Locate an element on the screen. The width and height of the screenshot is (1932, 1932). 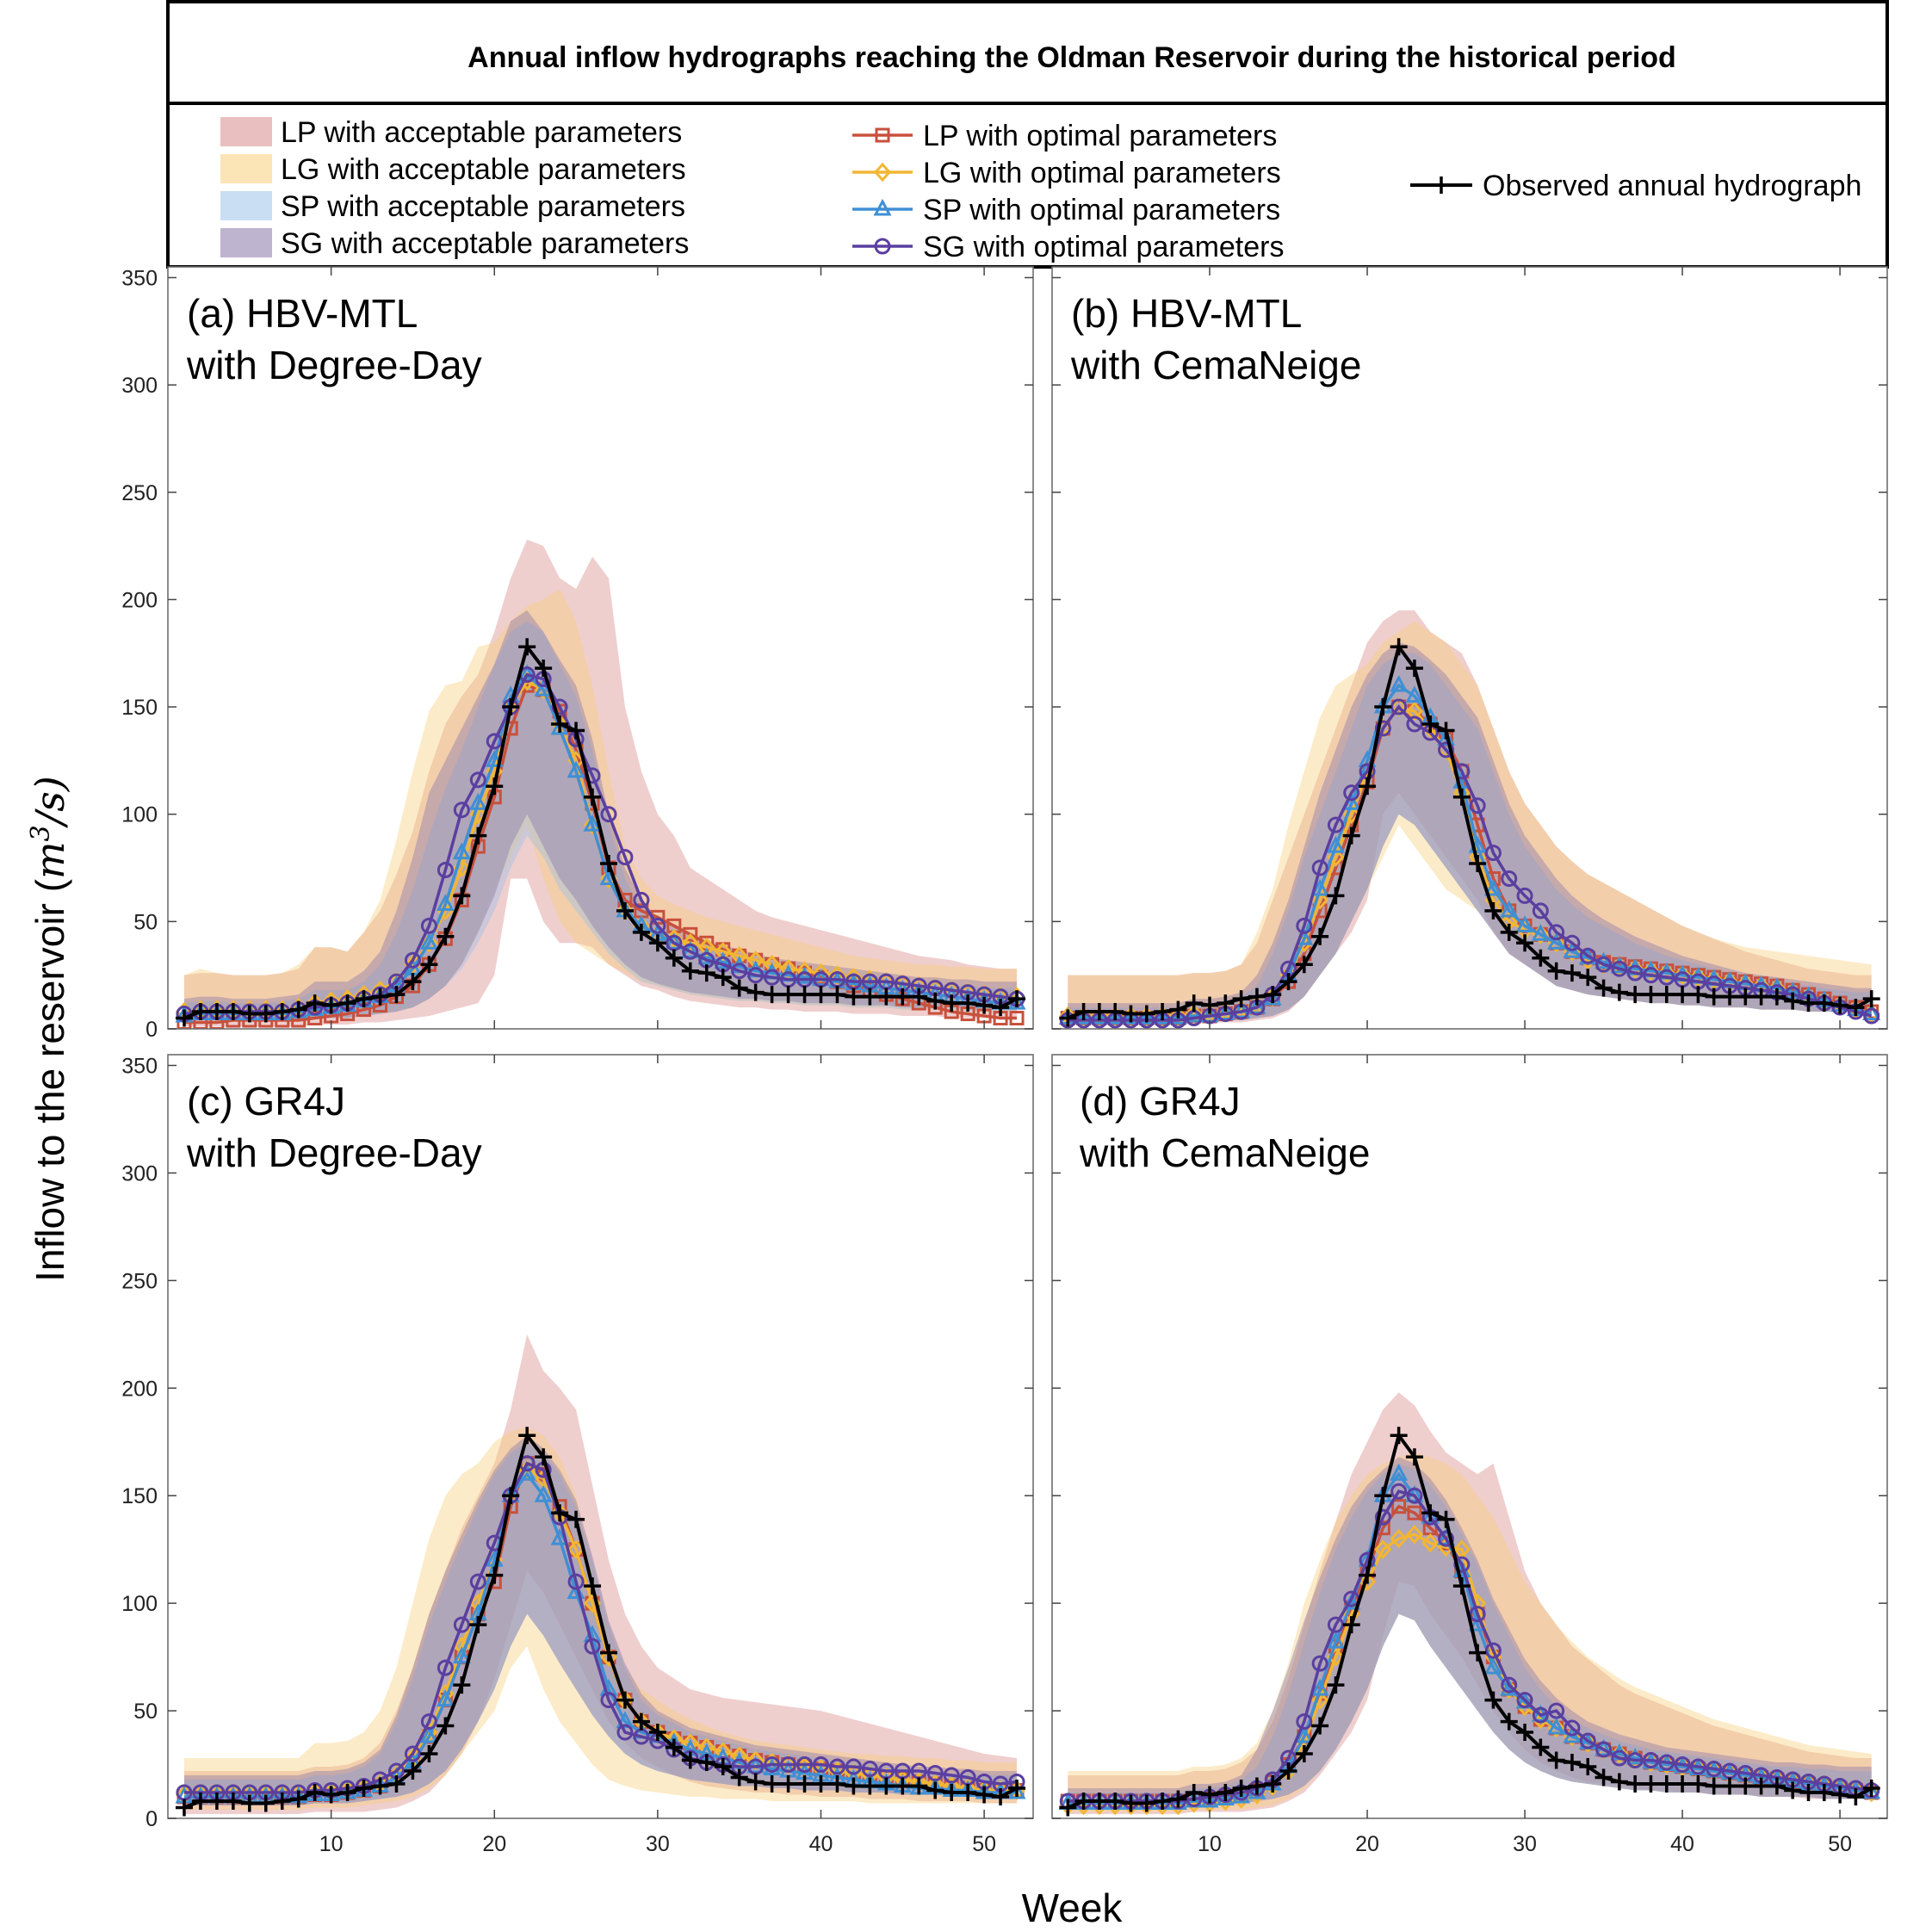
y-tick-label: 200 is located at coordinates (139, 1389).